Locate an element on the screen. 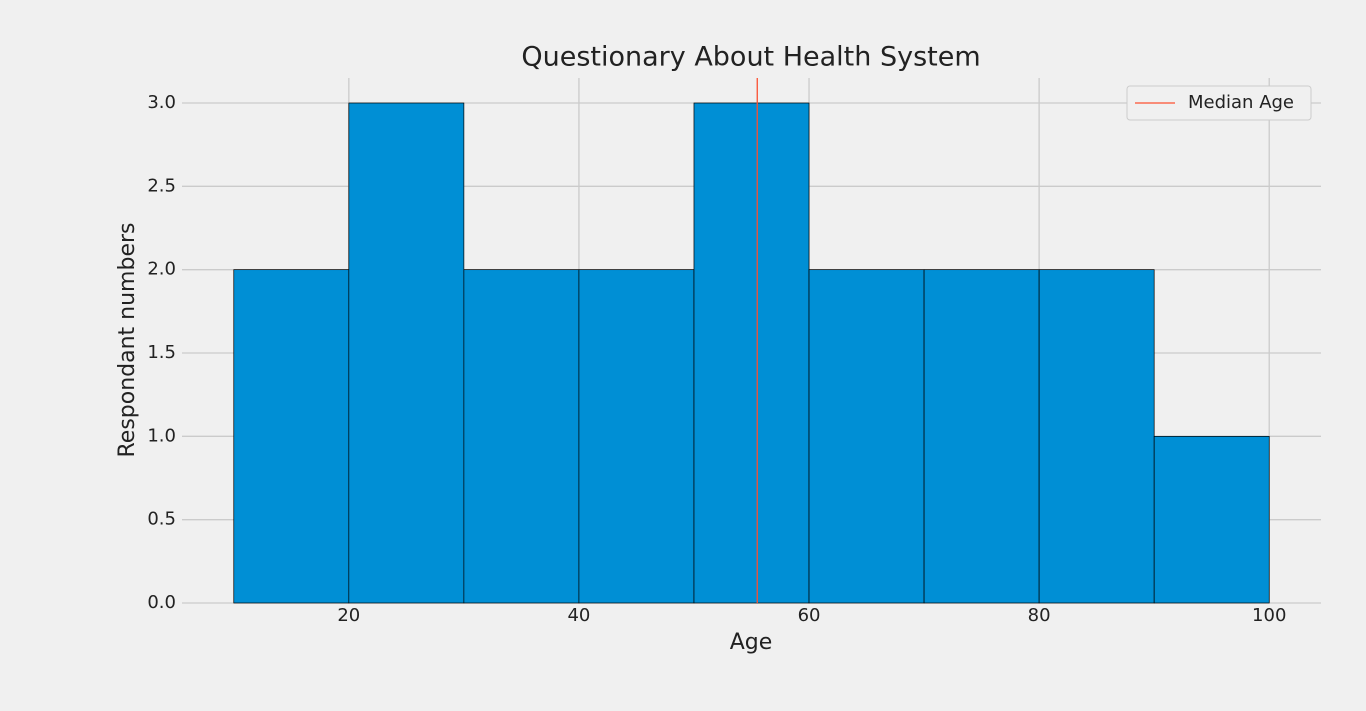 Image resolution: width=1366 pixels, height=711 pixels. x-tick-label: 100 is located at coordinates (1269, 615).